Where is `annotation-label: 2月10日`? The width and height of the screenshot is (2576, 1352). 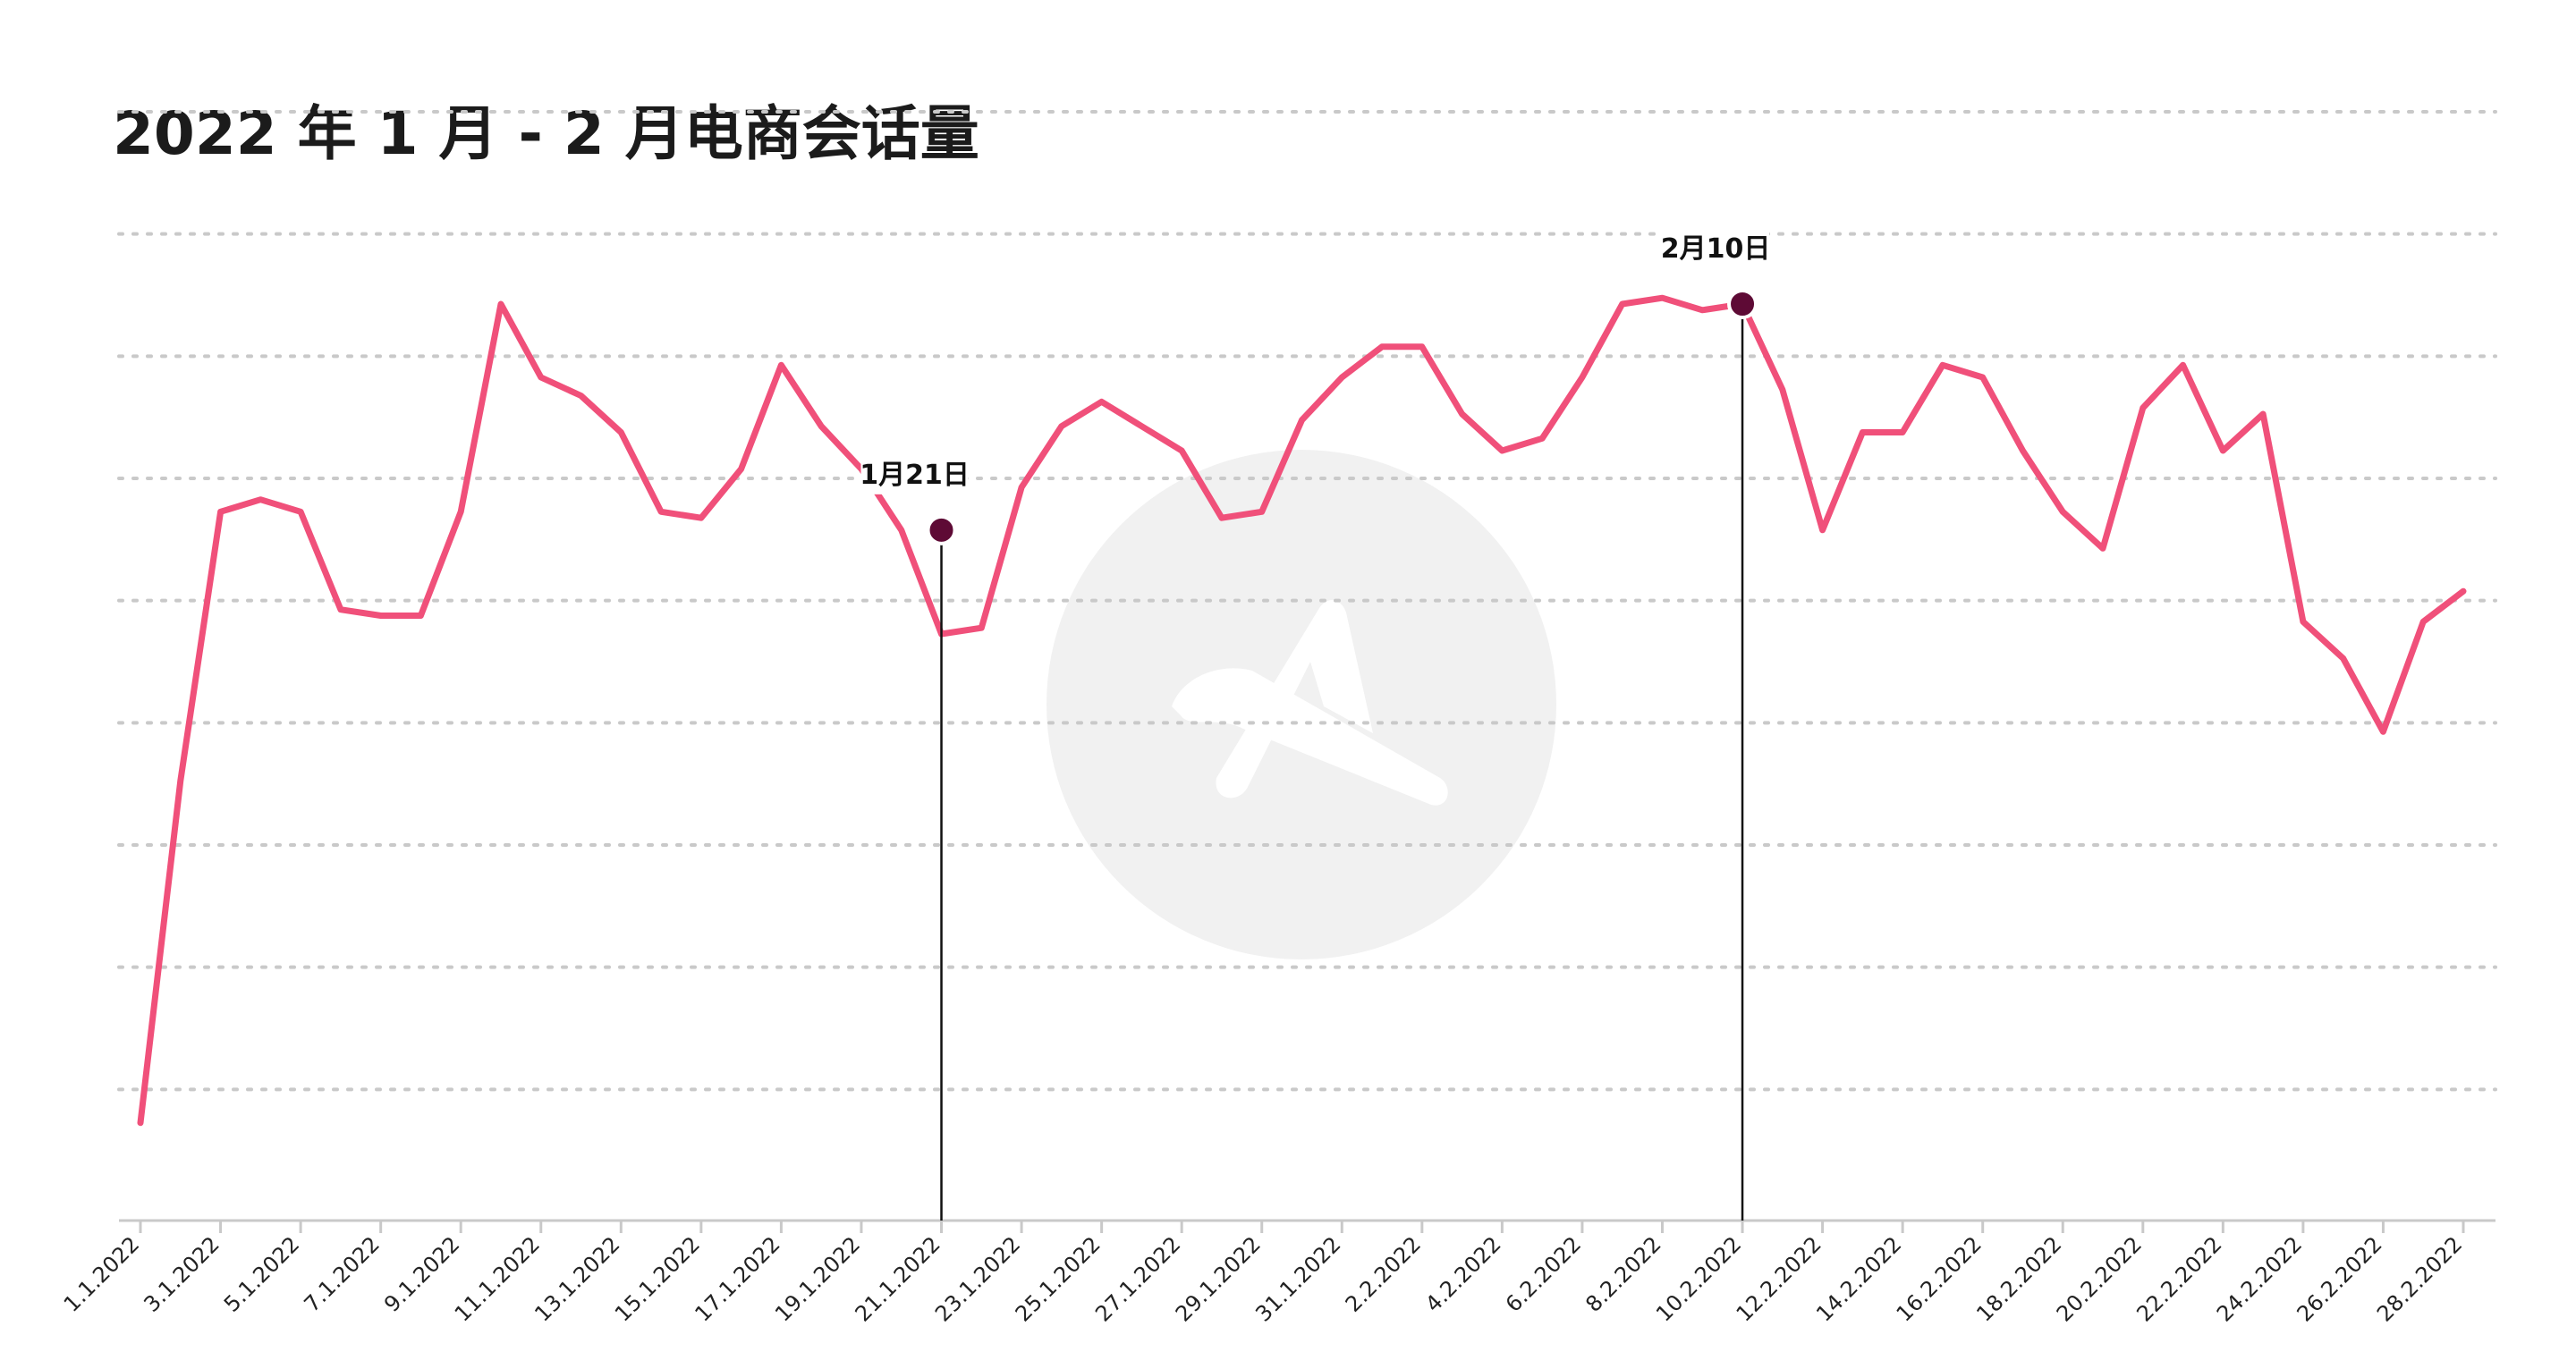
annotation-label: 2月10日 is located at coordinates (1716, 249).